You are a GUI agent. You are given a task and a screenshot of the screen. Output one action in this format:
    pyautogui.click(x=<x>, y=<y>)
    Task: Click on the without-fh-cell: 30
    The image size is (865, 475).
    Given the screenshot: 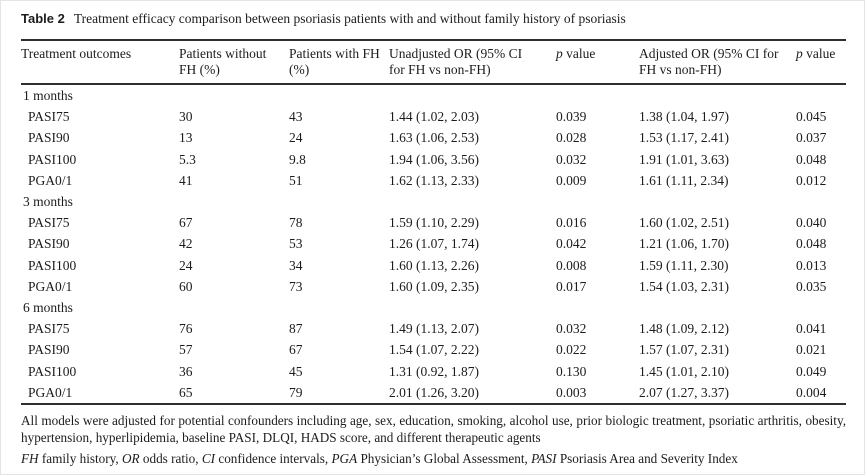 What is the action you would take?
    pyautogui.click(x=186, y=117)
    